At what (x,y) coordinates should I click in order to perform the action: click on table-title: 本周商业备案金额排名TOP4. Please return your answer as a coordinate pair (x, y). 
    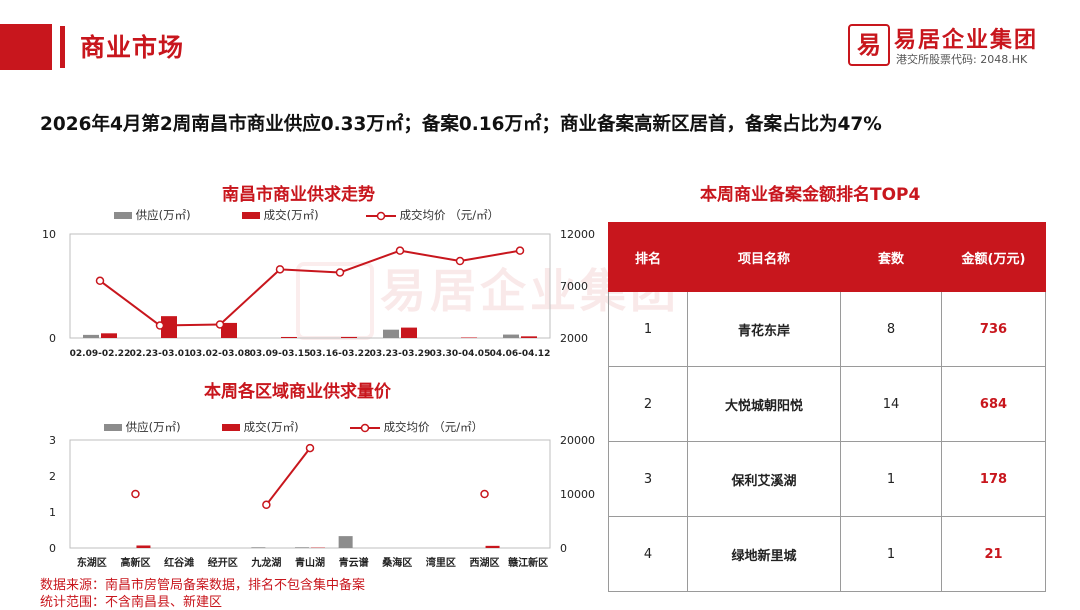
    Looking at the image, I should click on (810, 192).